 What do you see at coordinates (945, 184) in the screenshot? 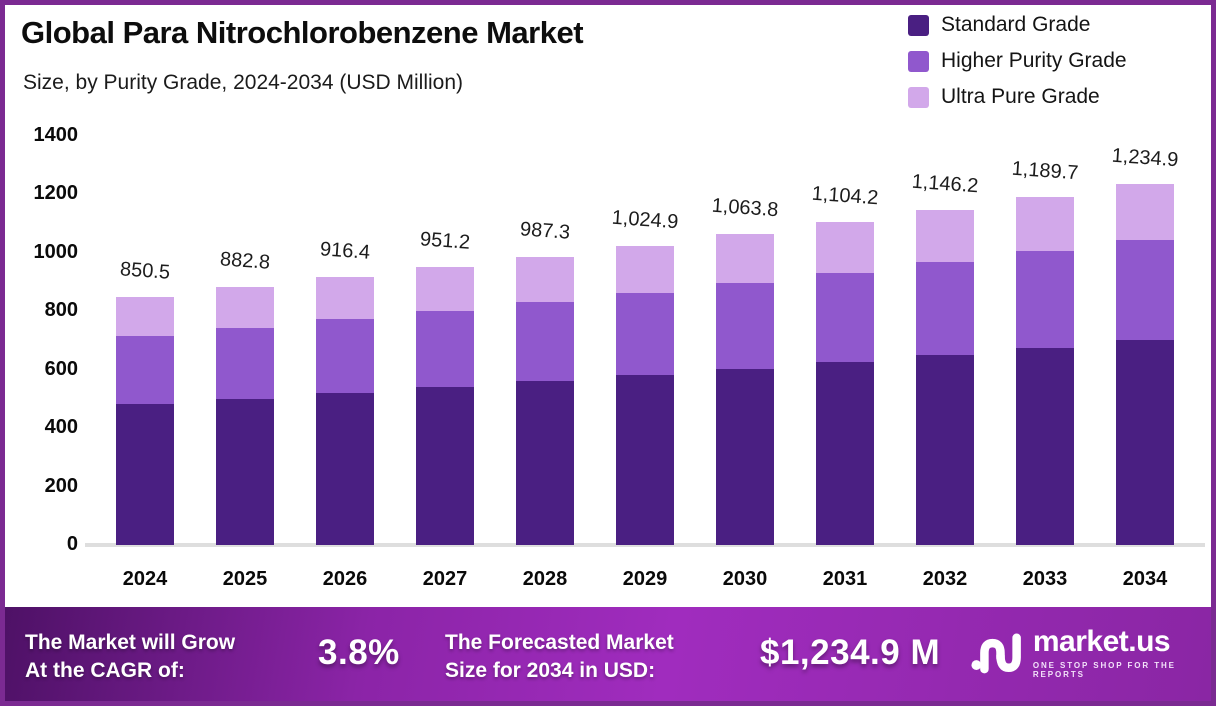
I see `bar-total-label: 1,146.2` at bounding box center [945, 184].